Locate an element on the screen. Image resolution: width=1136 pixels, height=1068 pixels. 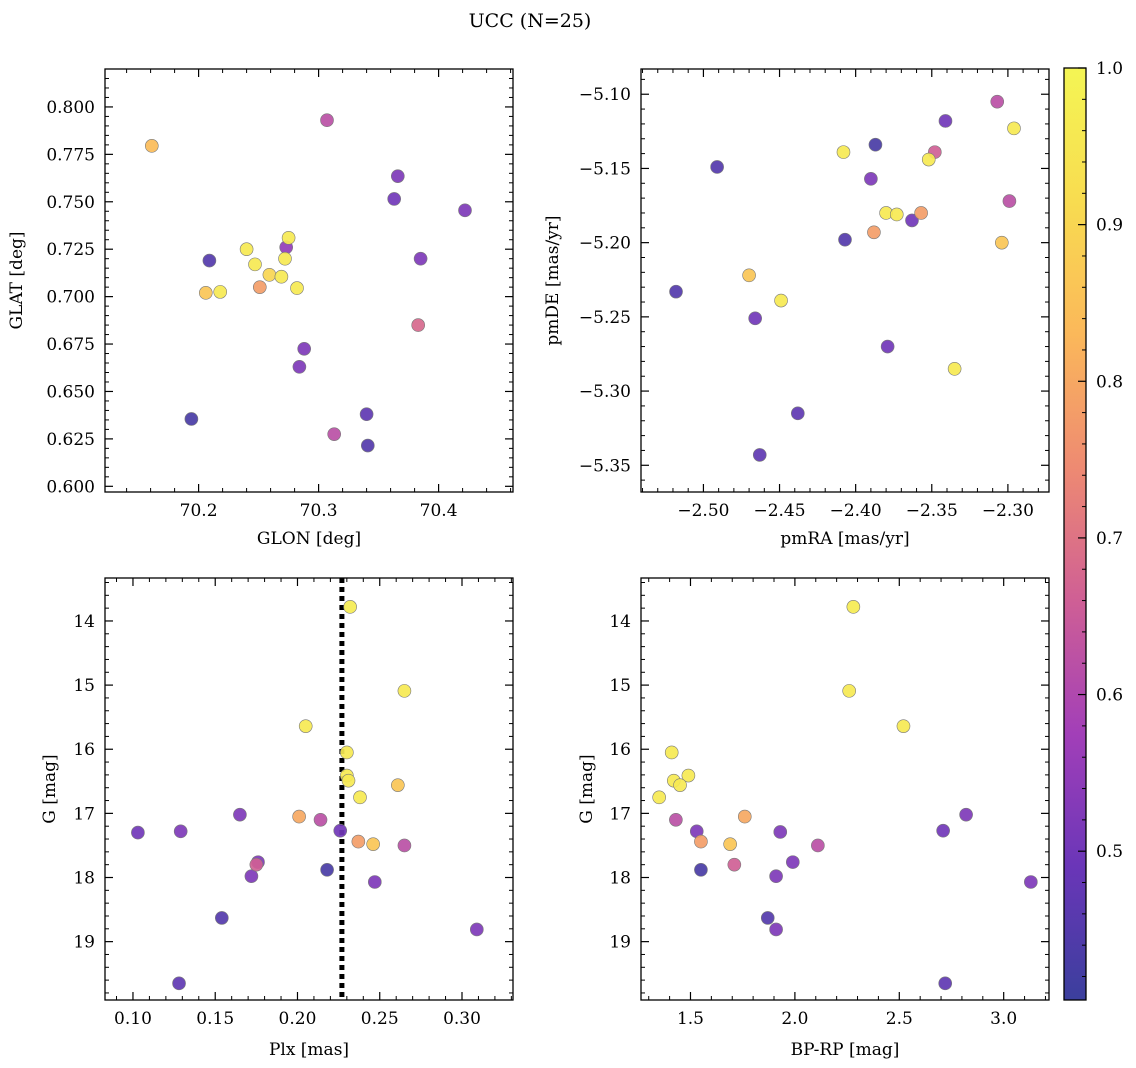
y-tick-label: −5.10 is located at coordinates (605, 95).